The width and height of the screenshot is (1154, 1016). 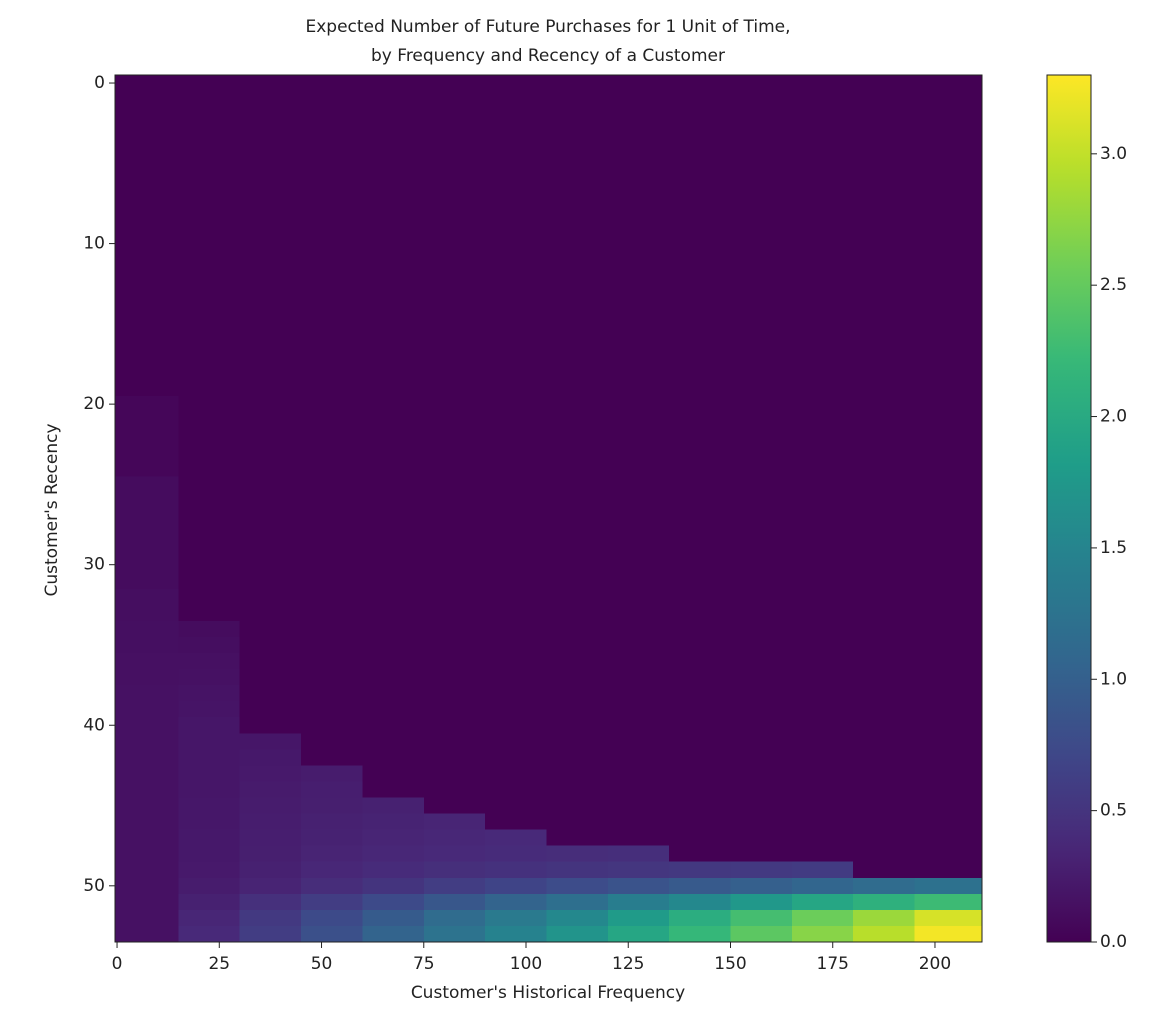 What do you see at coordinates (1113, 679) in the screenshot?
I see `colorbar-tick-label: 1.0` at bounding box center [1113, 679].